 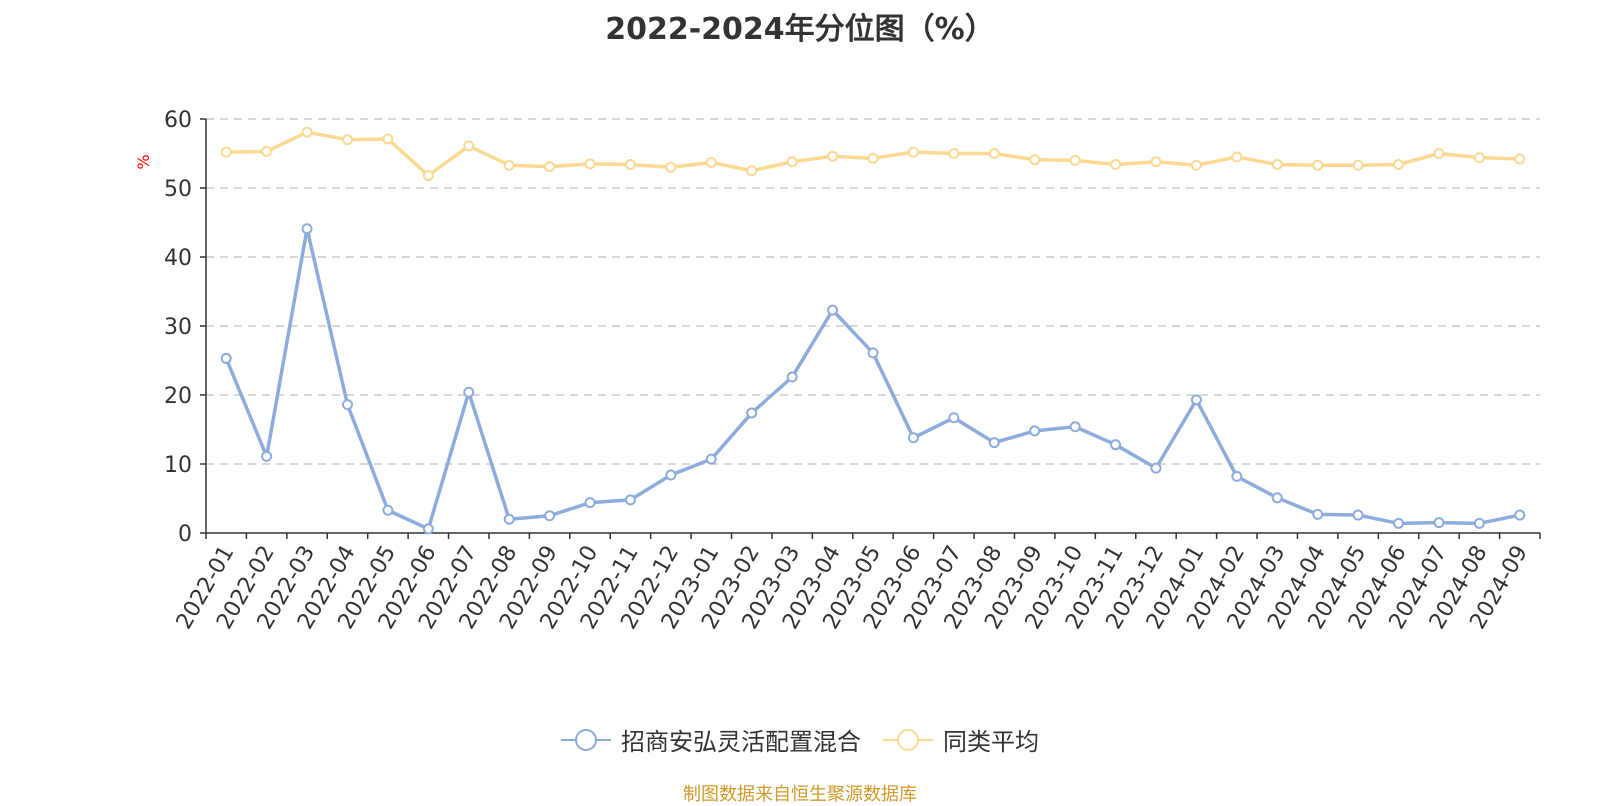 What do you see at coordinates (185, 534) in the screenshot?
I see `y-tick-label-0: 0` at bounding box center [185, 534].